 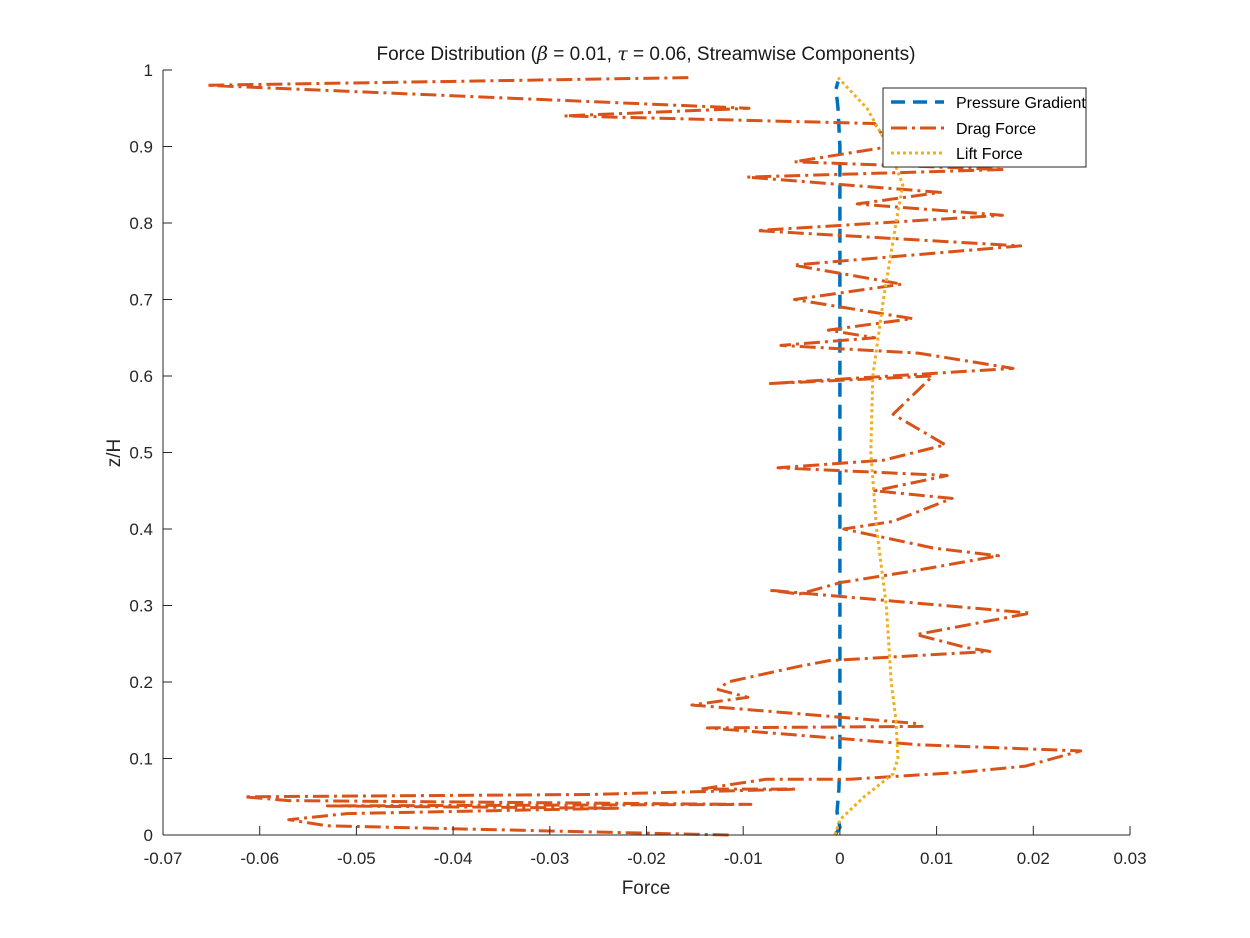 What do you see at coordinates (356, 858) in the screenshot?
I see `x-tick-label: -0.05` at bounding box center [356, 858].